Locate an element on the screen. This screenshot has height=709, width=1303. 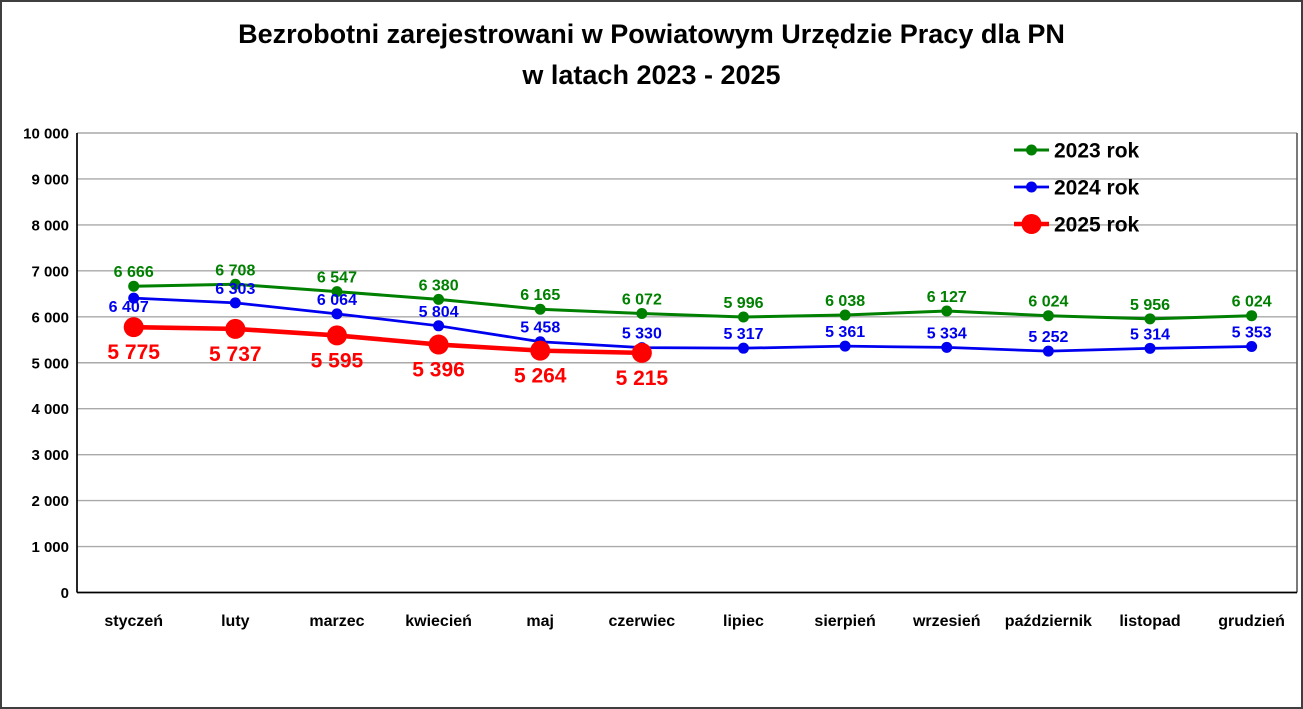
x-axis-label: styczeń is located at coordinates (133, 621).